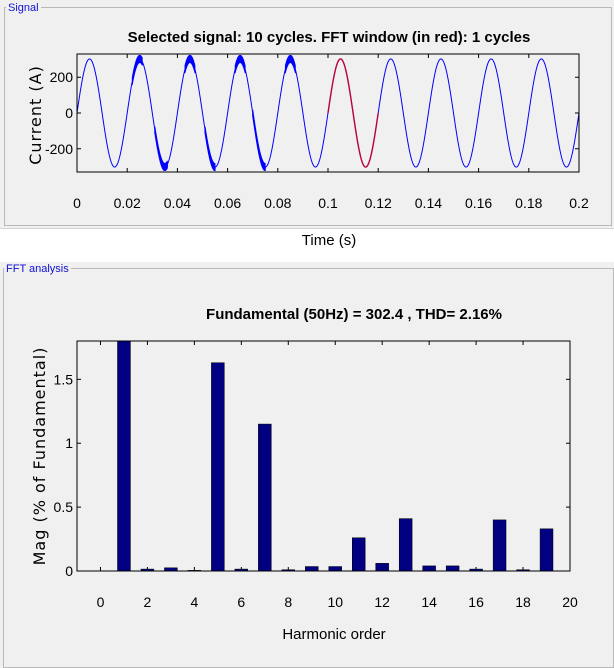  What do you see at coordinates (37, 269) in the screenshot?
I see `fft-group-label: FFT analysis` at bounding box center [37, 269].